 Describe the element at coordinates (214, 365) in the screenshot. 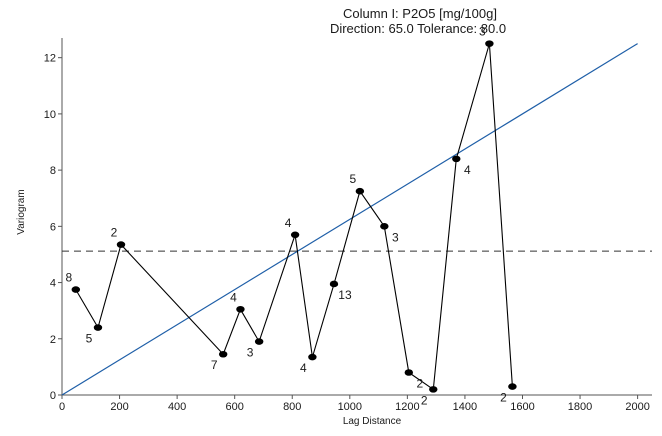

I see `pair-count-label: 7` at that location.